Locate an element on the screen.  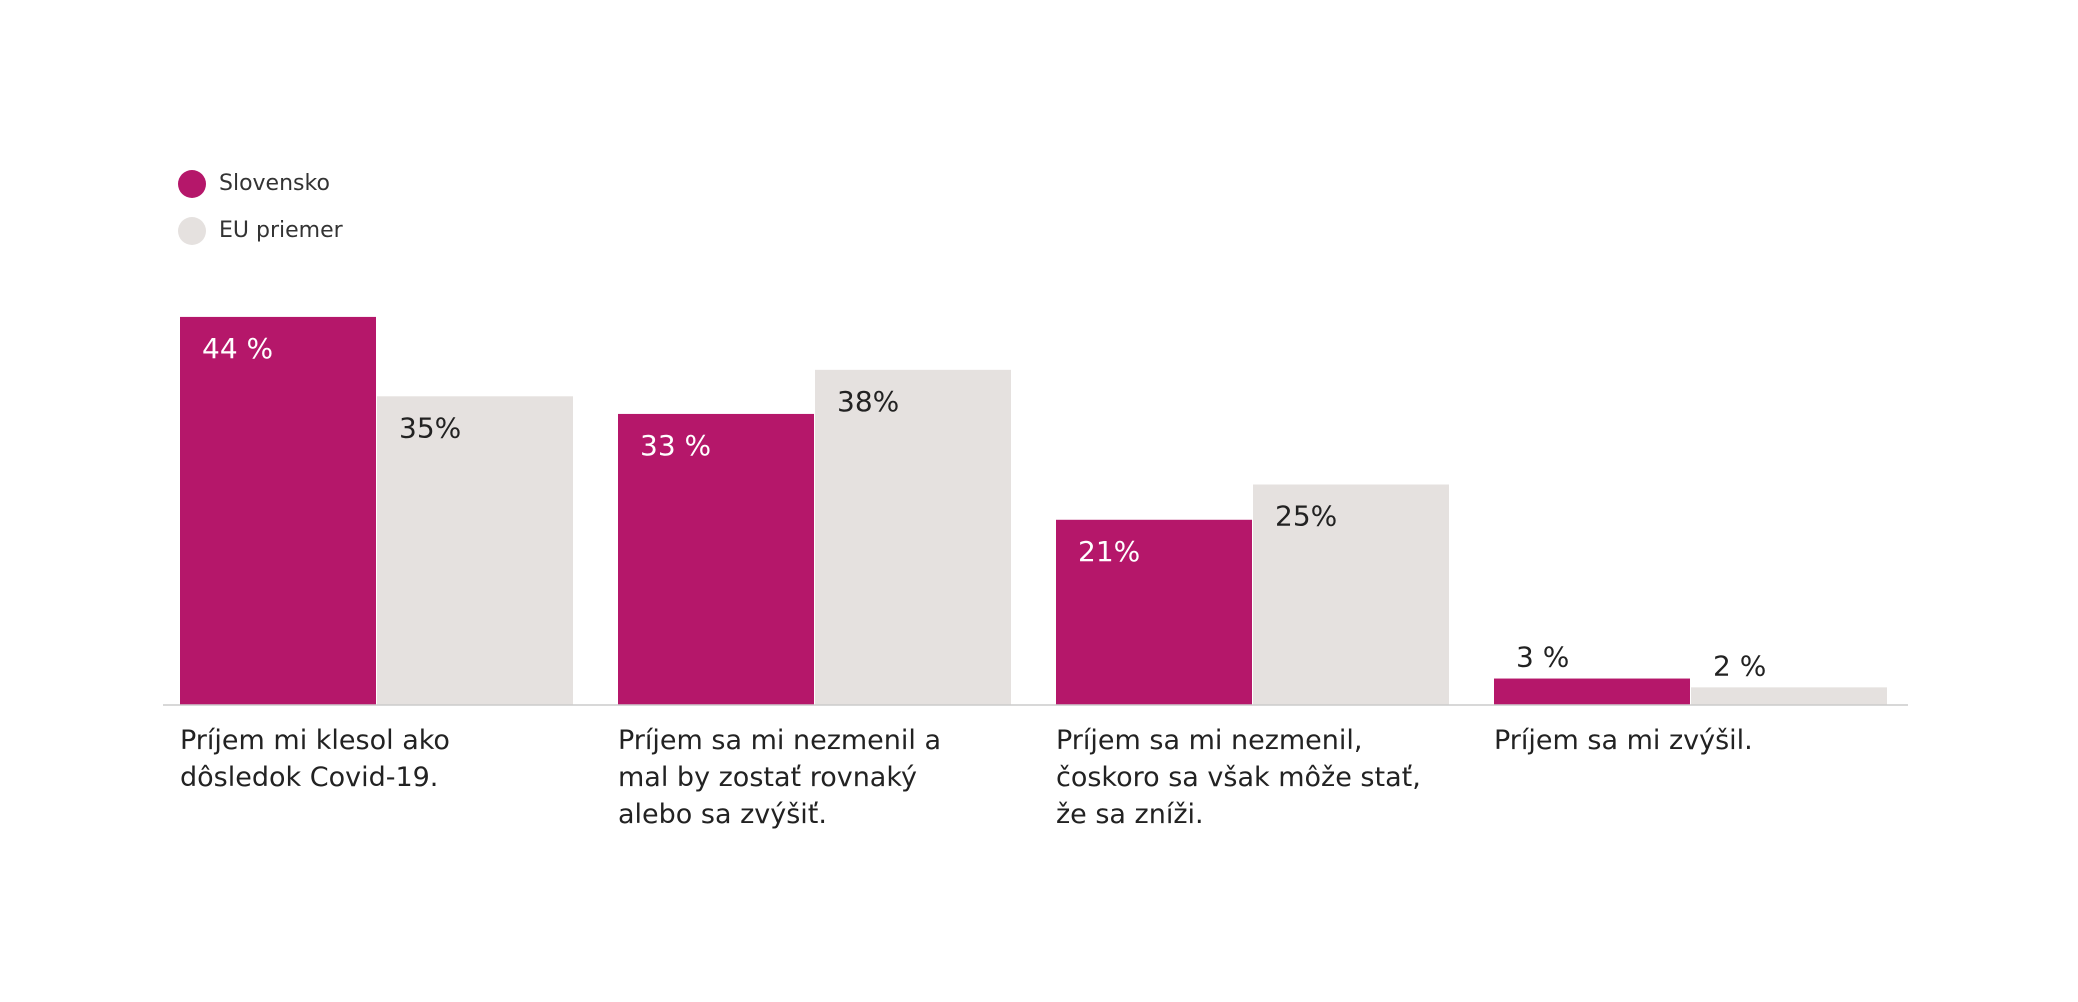
data-label: 33 % is located at coordinates (675, 445).